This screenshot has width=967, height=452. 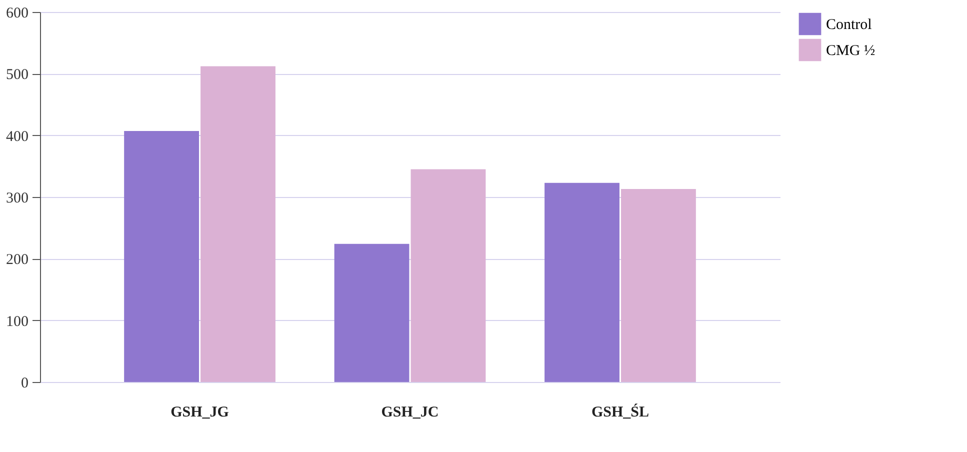 I want to click on y-tick-label: 600, so click(x=17, y=14).